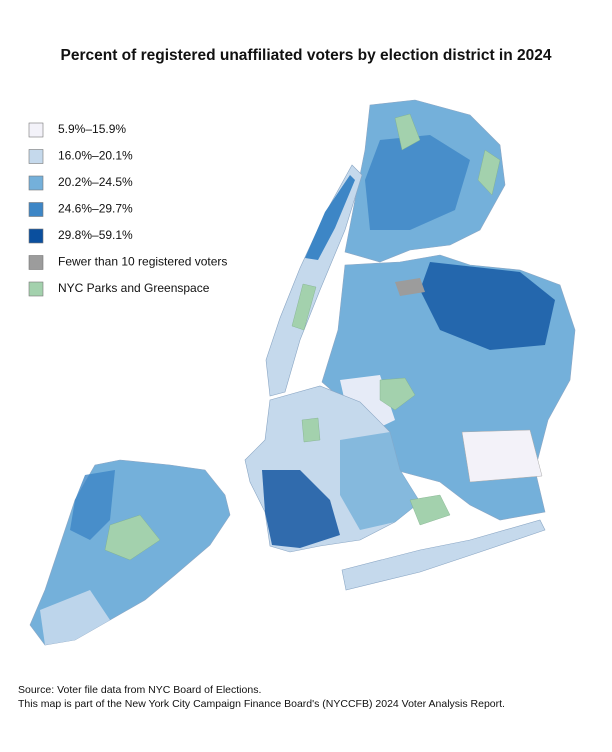 The image size is (612, 752). What do you see at coordinates (417, 182) in the screenshot?
I see `bronx-district` at bounding box center [417, 182].